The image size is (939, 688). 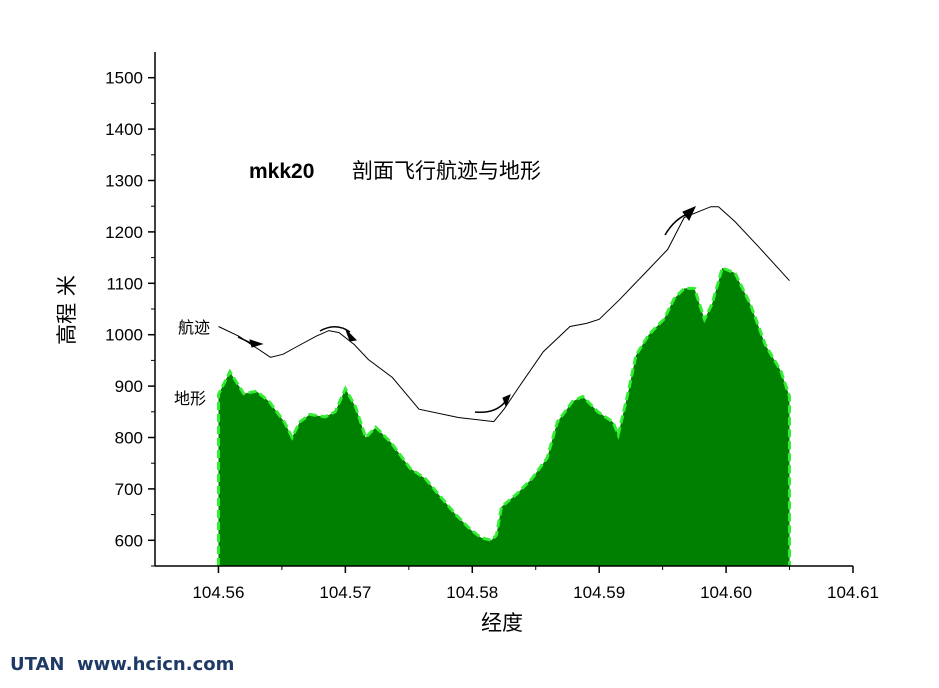 What do you see at coordinates (281, 171) in the screenshot?
I see `chart-title-code: mkk20` at bounding box center [281, 171].